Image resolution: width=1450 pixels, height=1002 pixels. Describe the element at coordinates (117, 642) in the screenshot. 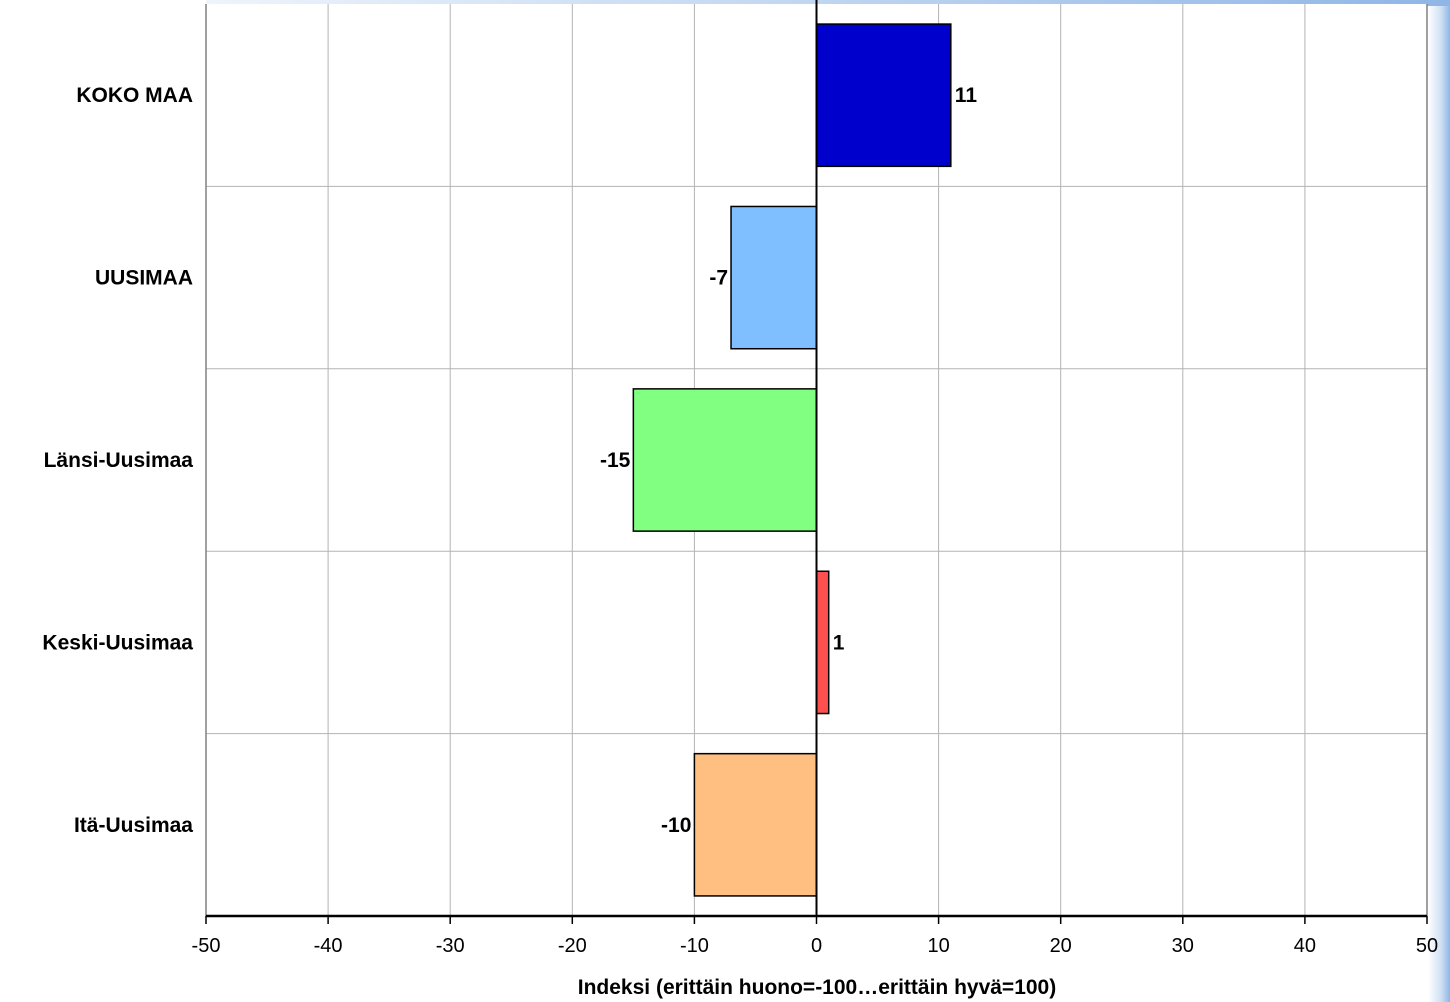

I see `category-label: Keski-Uusimaa` at that location.